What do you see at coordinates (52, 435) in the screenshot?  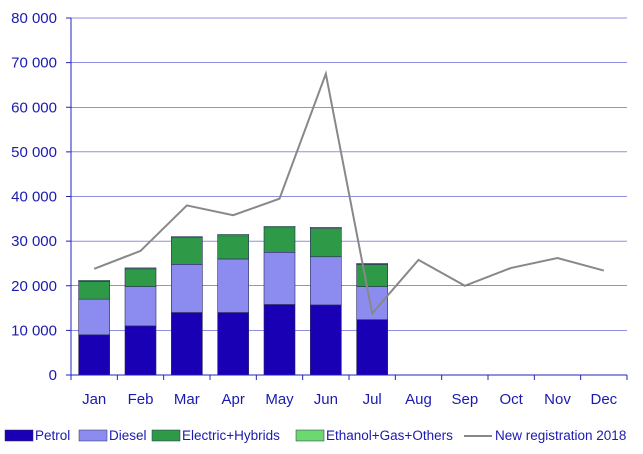 I see `legend-label-petrol: Petrol` at bounding box center [52, 435].